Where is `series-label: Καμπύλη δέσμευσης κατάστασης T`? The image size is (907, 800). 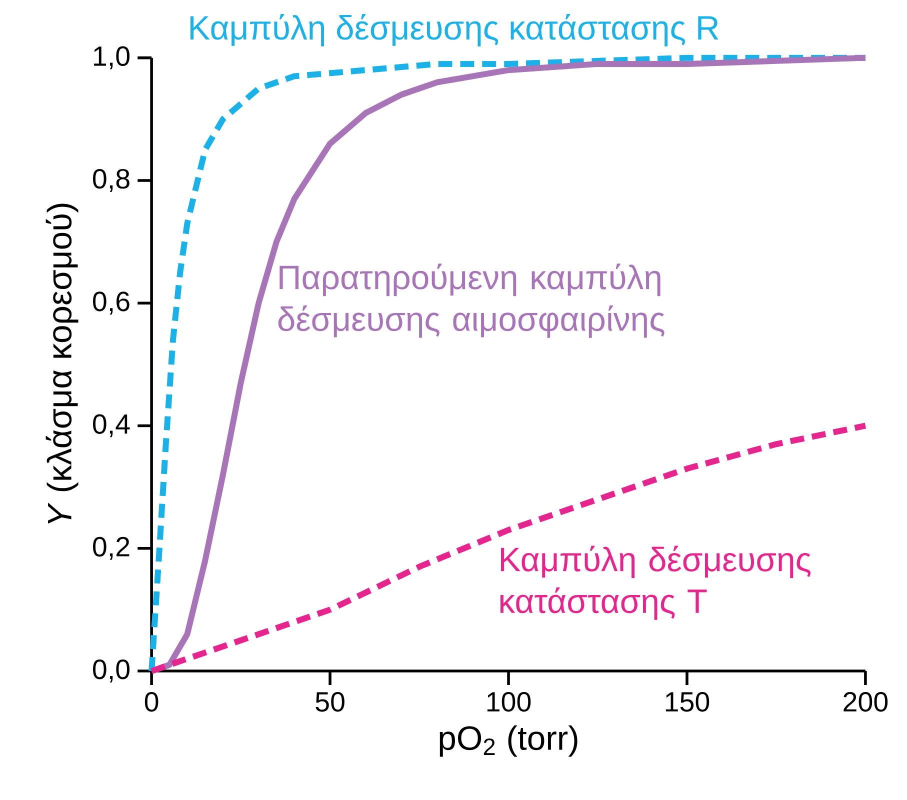 series-label: Καμπύλη δέσμευσης κατάστασης T is located at coordinates (655, 583).